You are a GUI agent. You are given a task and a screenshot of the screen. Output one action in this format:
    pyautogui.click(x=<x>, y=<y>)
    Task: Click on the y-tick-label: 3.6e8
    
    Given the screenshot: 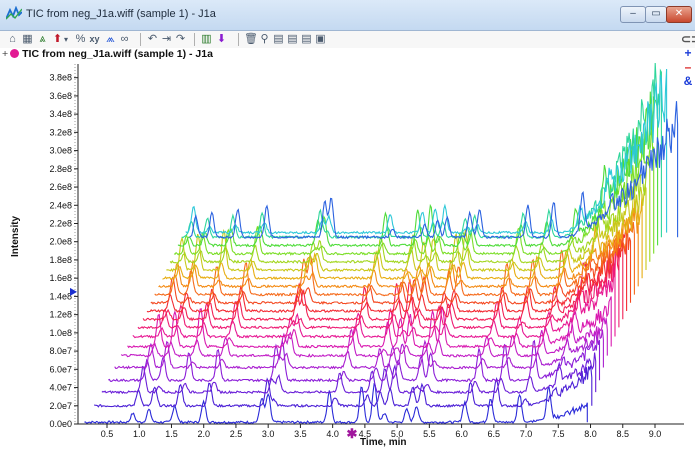 What is the action you would take?
    pyautogui.click(x=60, y=96)
    